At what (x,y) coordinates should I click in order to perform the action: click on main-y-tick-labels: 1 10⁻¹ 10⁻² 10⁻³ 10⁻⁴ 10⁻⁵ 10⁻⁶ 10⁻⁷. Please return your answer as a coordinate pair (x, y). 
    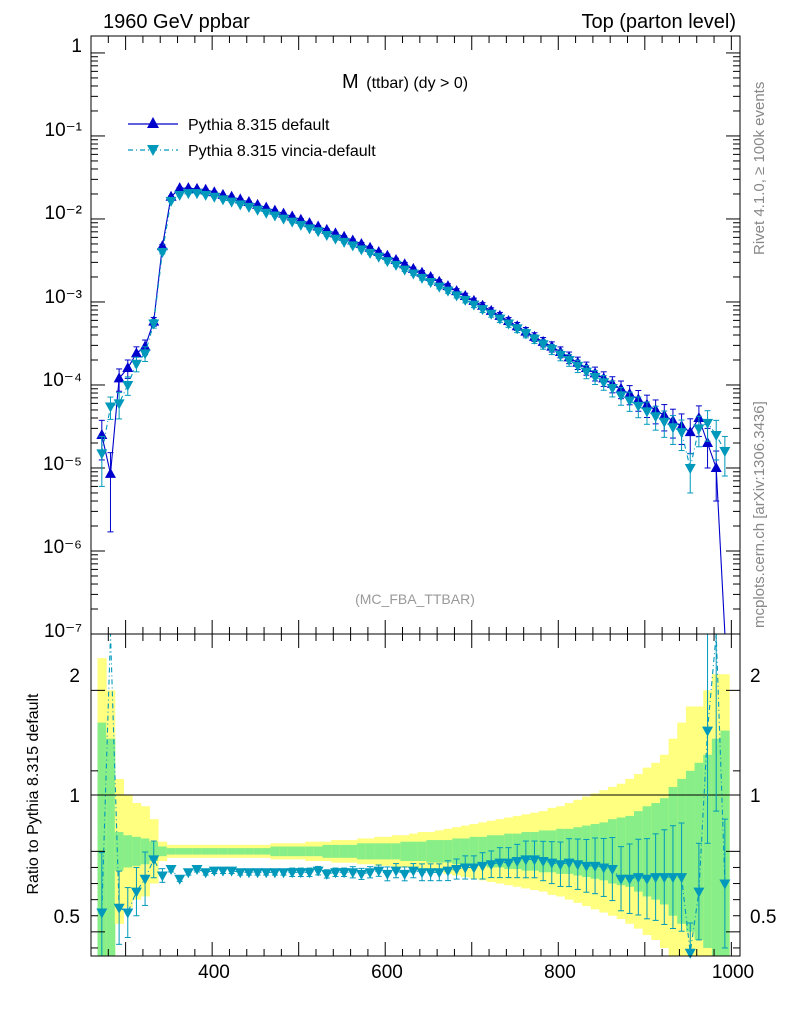
    Looking at the image, I should click on (62, 339).